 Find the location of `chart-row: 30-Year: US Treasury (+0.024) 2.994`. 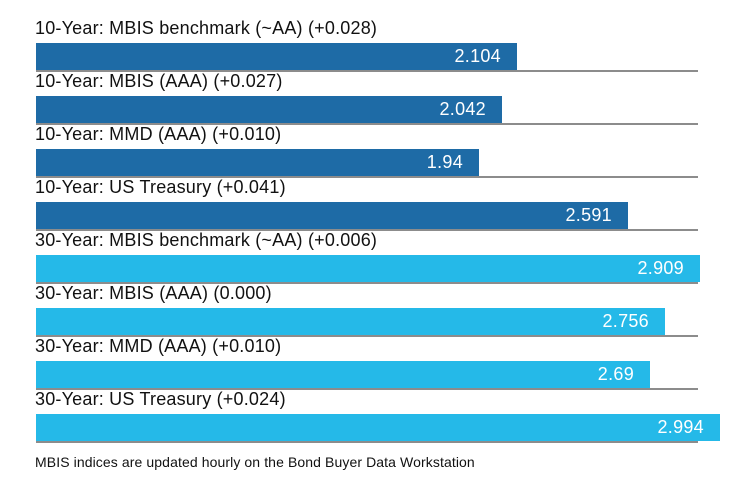

chart-row: 30-Year: US Treasury (+0.024) 2.994 is located at coordinates (387, 415).